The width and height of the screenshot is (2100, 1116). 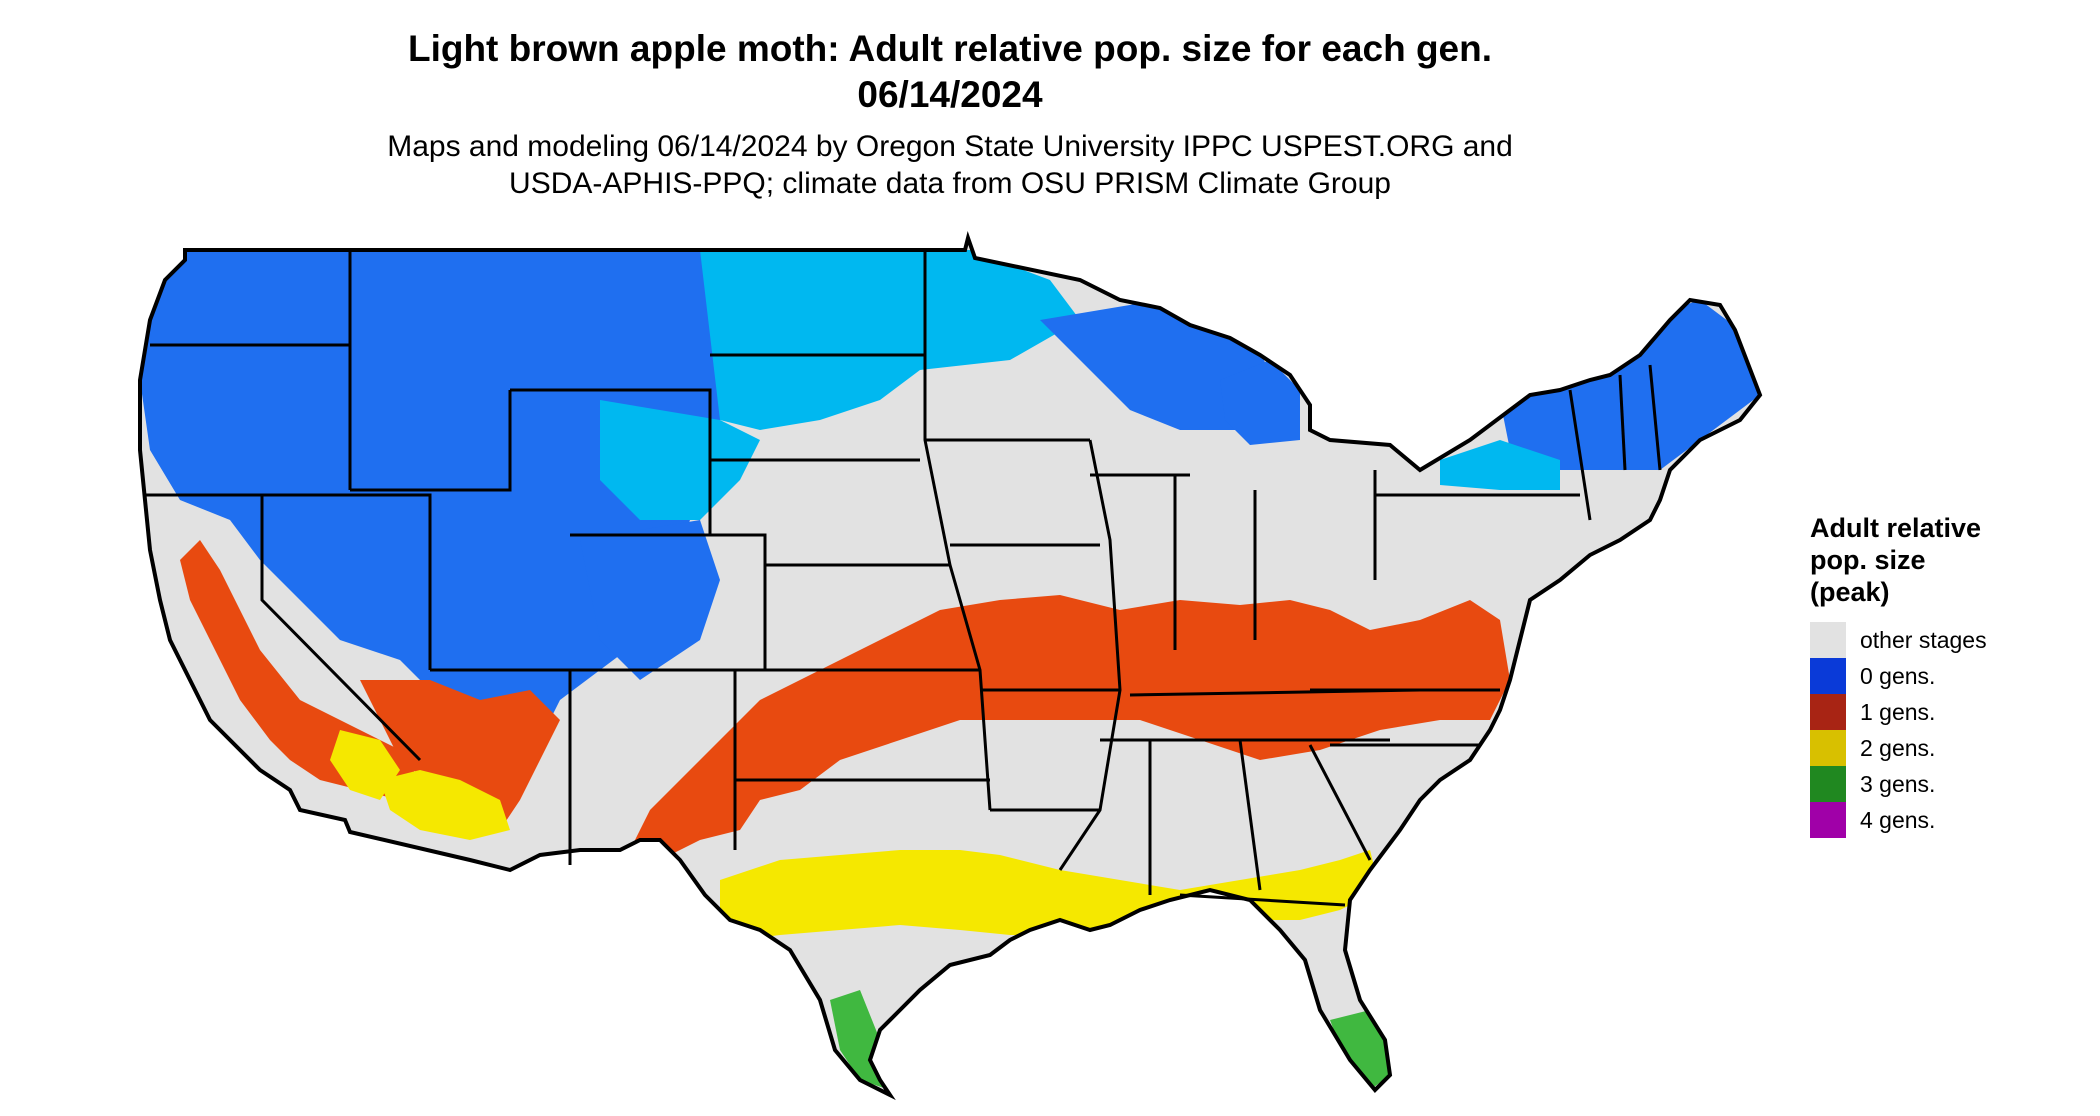 I want to click on legend-item-0-gens: 0 gens., so click(x=1950, y=676).